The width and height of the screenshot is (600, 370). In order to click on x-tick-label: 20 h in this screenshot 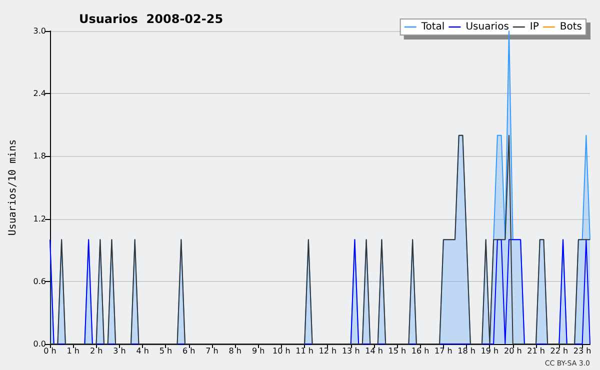, I will do `click(513, 351)`.